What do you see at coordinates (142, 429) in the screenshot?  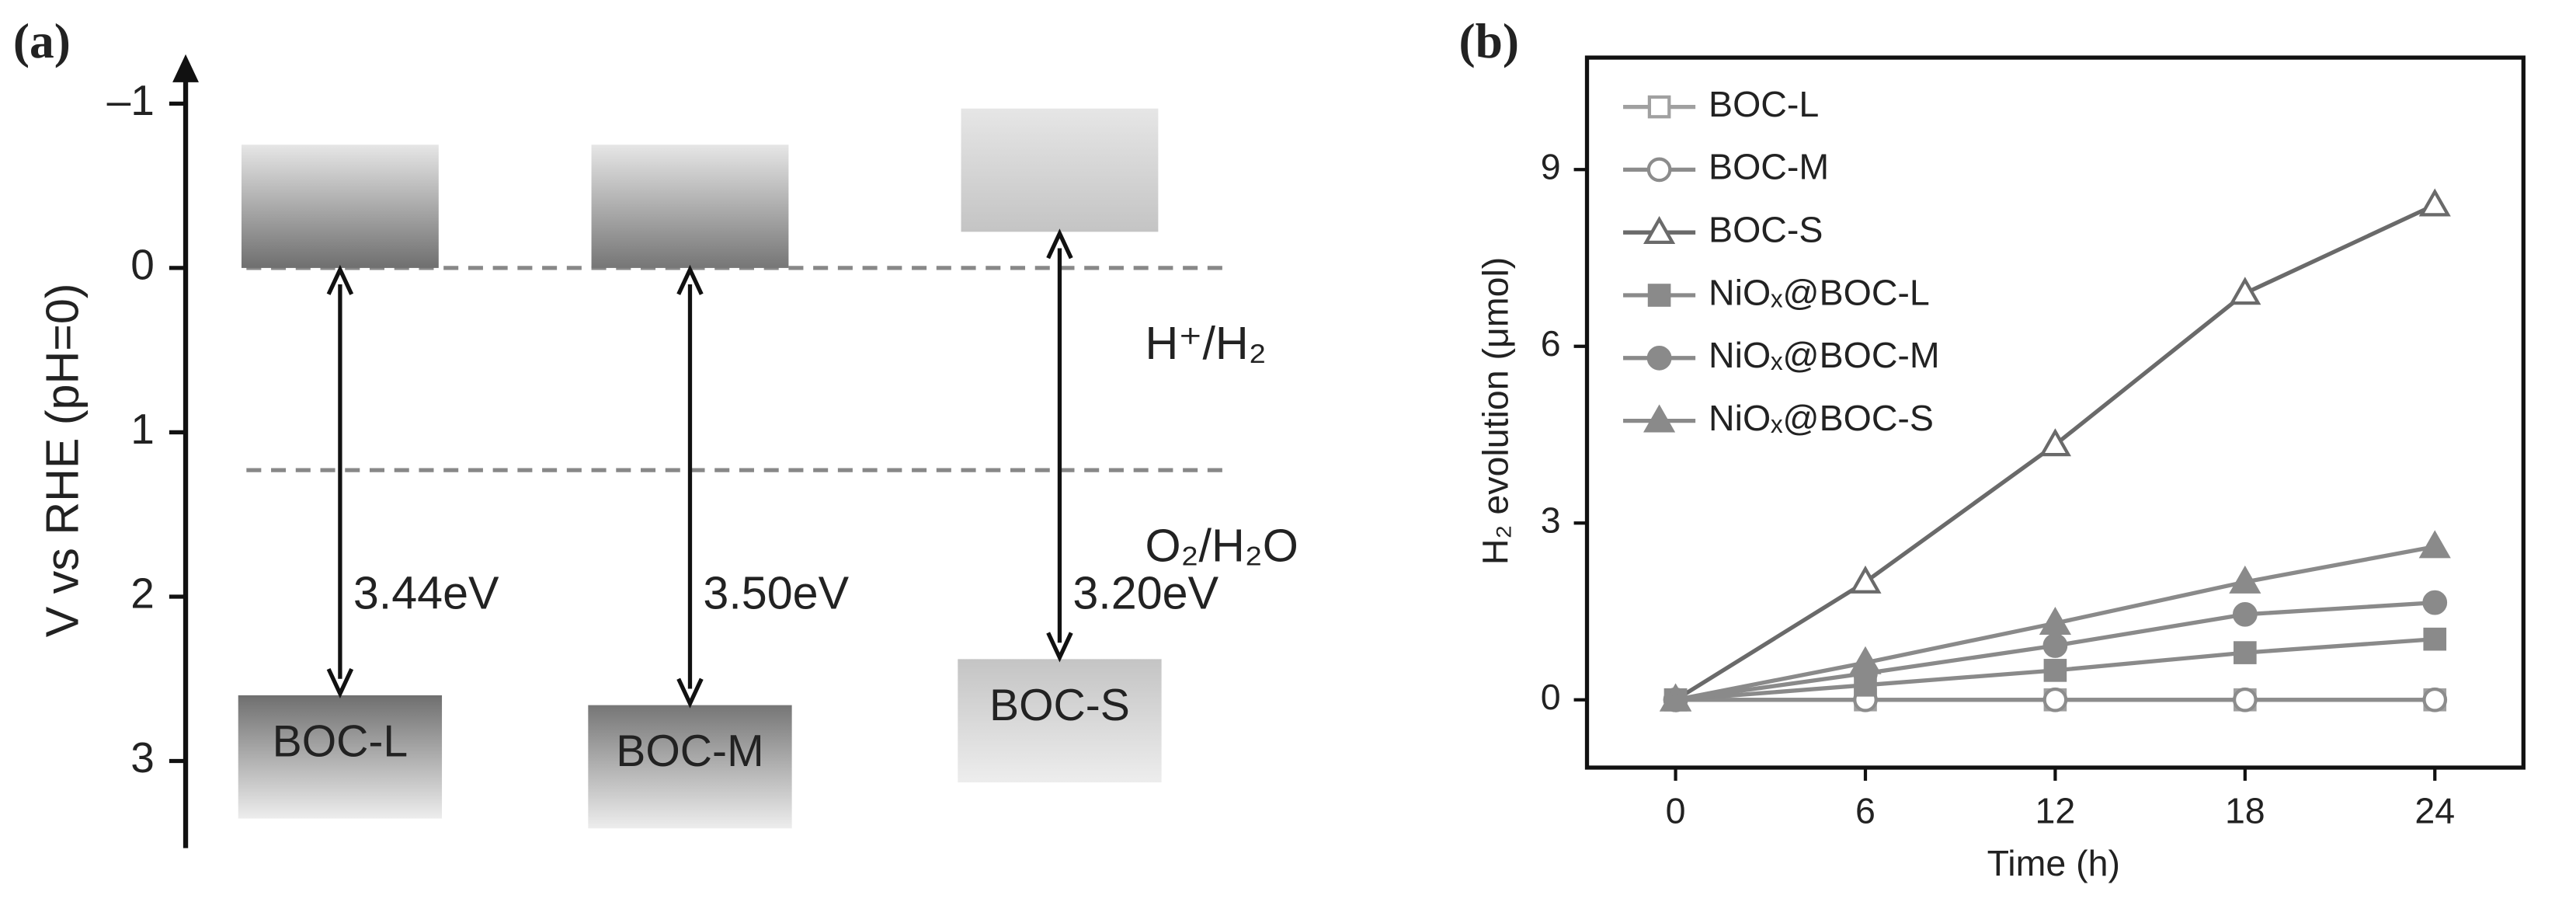 I see `y-tick-label: 1` at bounding box center [142, 429].